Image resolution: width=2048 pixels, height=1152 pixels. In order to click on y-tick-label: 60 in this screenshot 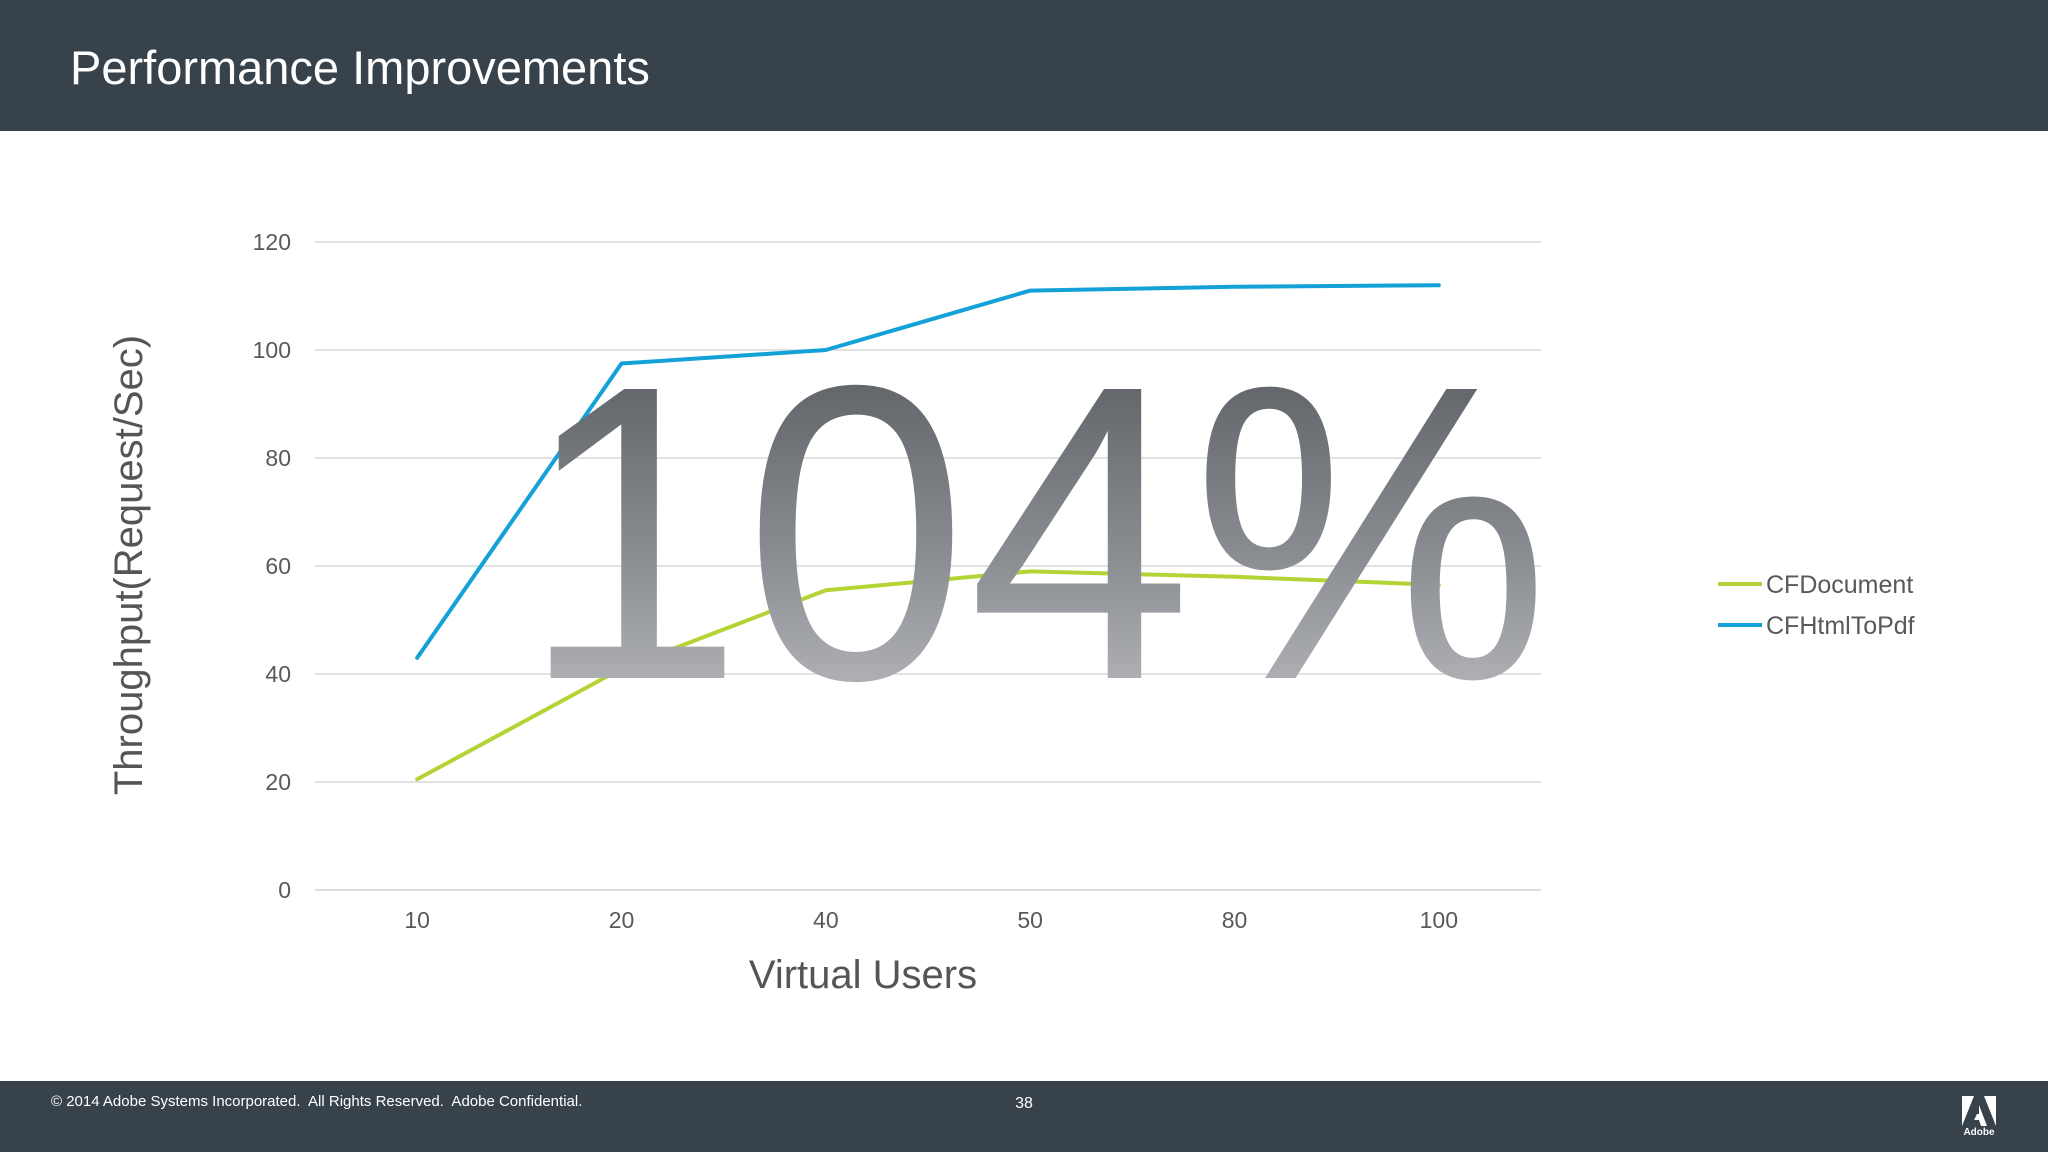, I will do `click(278, 566)`.